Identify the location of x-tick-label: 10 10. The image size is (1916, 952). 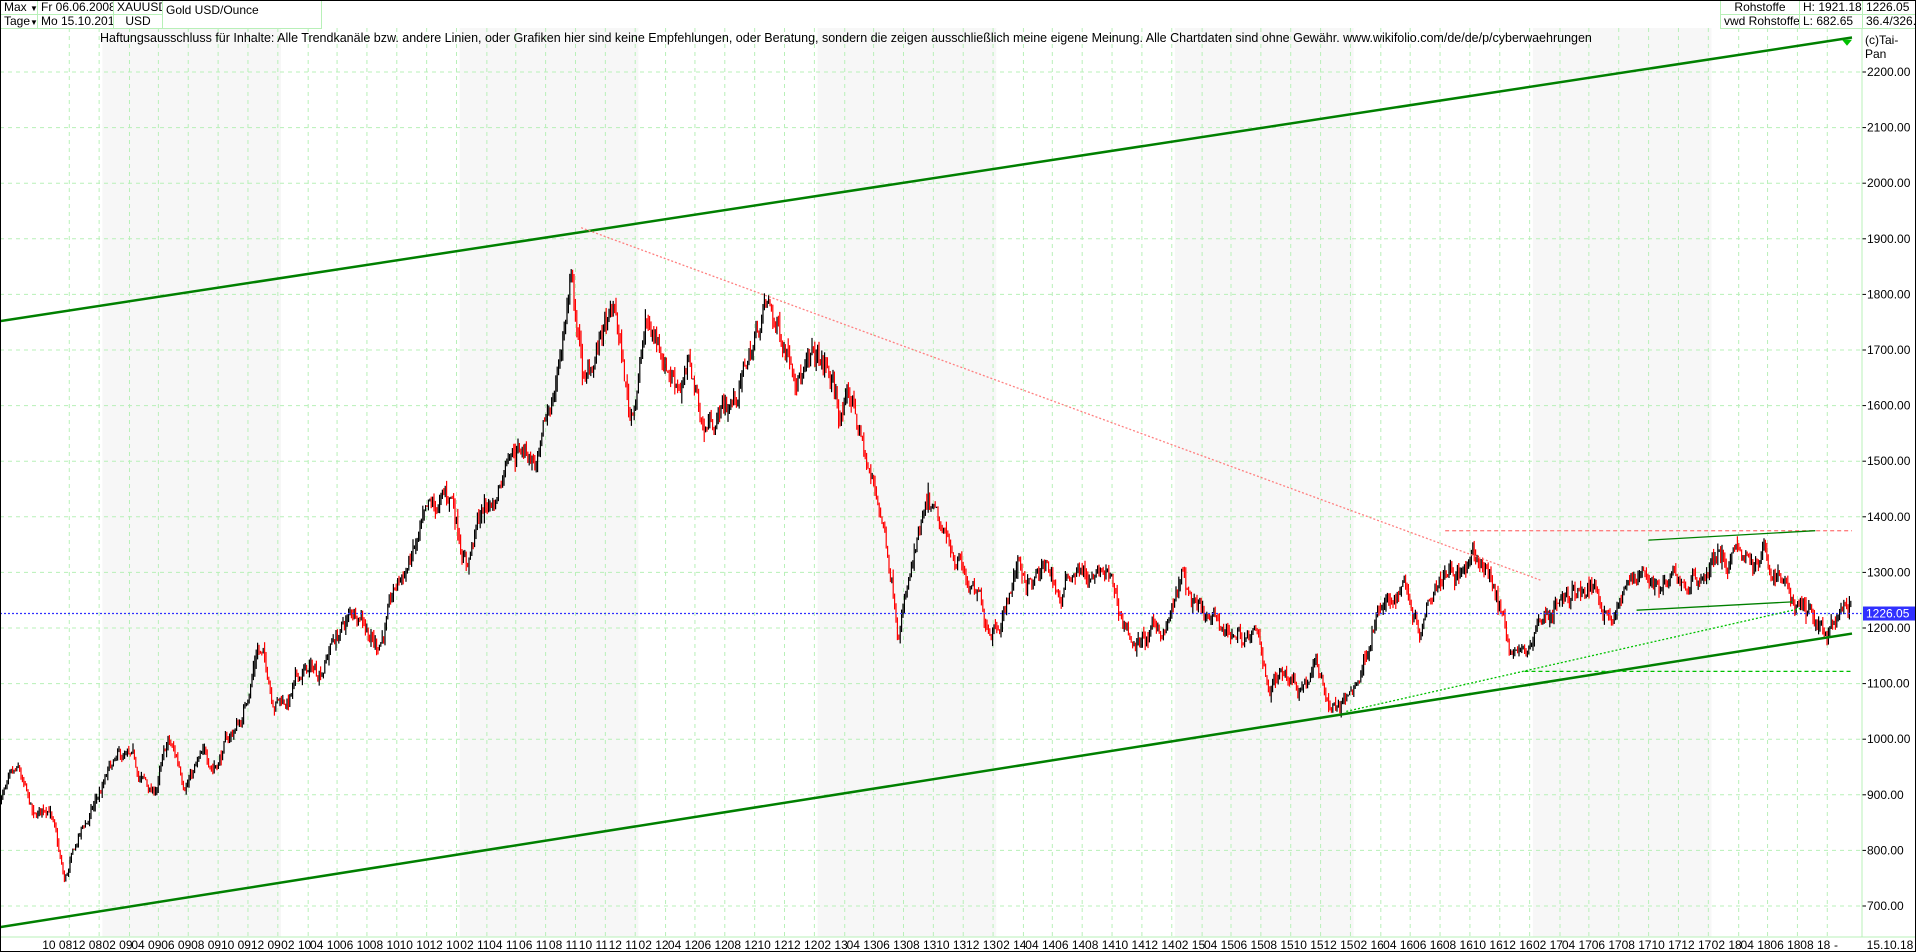
(415, 945).